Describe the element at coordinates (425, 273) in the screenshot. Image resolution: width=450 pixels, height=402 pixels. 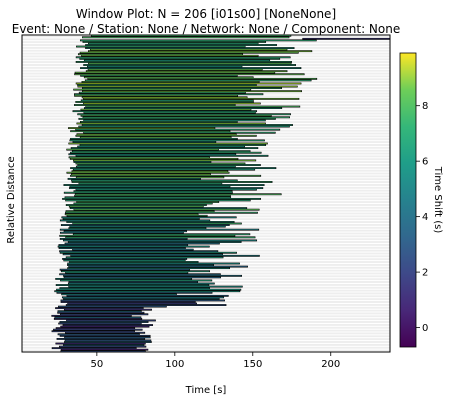
I see `colorbar-tick-label: 2` at that location.